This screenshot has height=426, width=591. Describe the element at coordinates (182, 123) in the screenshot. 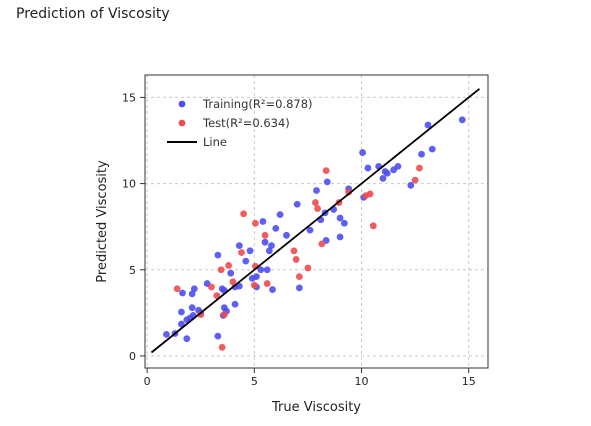

I see `legend-test-swatch` at that location.